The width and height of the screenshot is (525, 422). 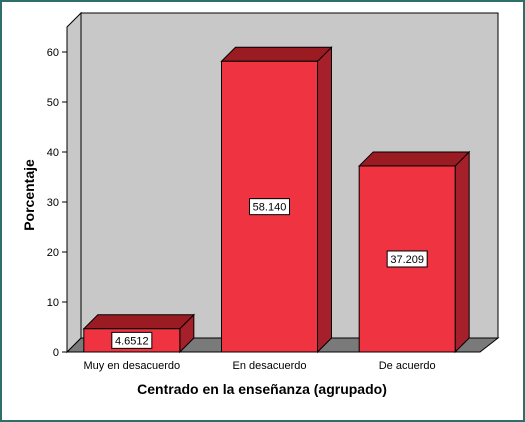 I want to click on data-label: 58.140, so click(x=270, y=208).